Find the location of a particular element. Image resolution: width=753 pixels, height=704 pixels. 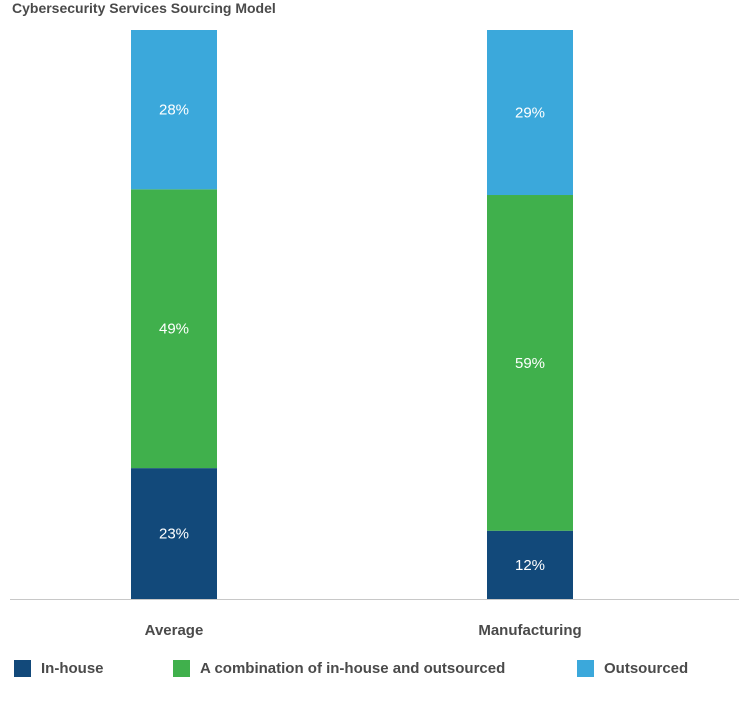

bar-average-a is located at coordinates (174, 329).